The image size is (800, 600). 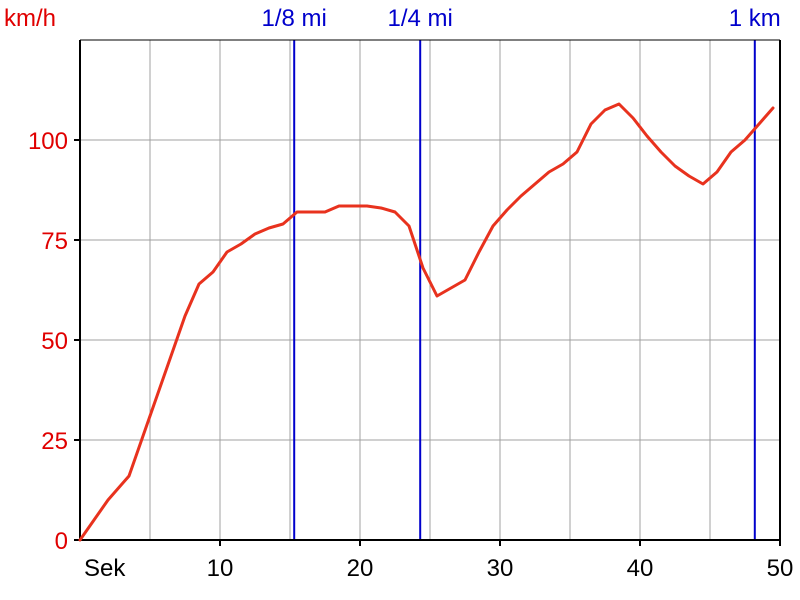 I want to click on x-tick-label: 30, so click(x=500, y=568).